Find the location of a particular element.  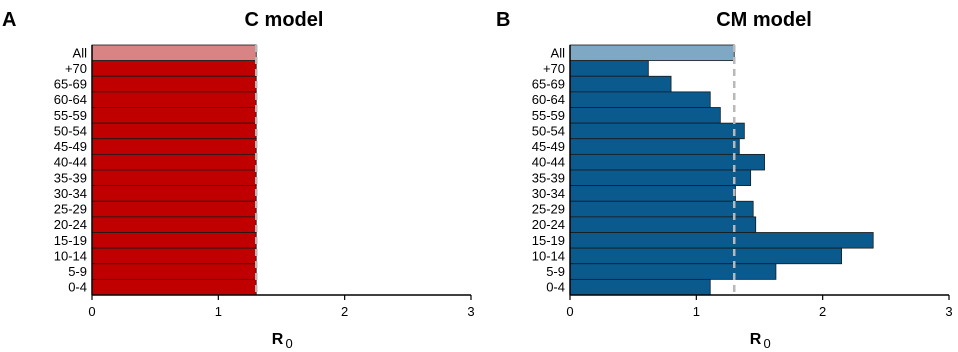

panel-title: CM model is located at coordinates (764, 20).